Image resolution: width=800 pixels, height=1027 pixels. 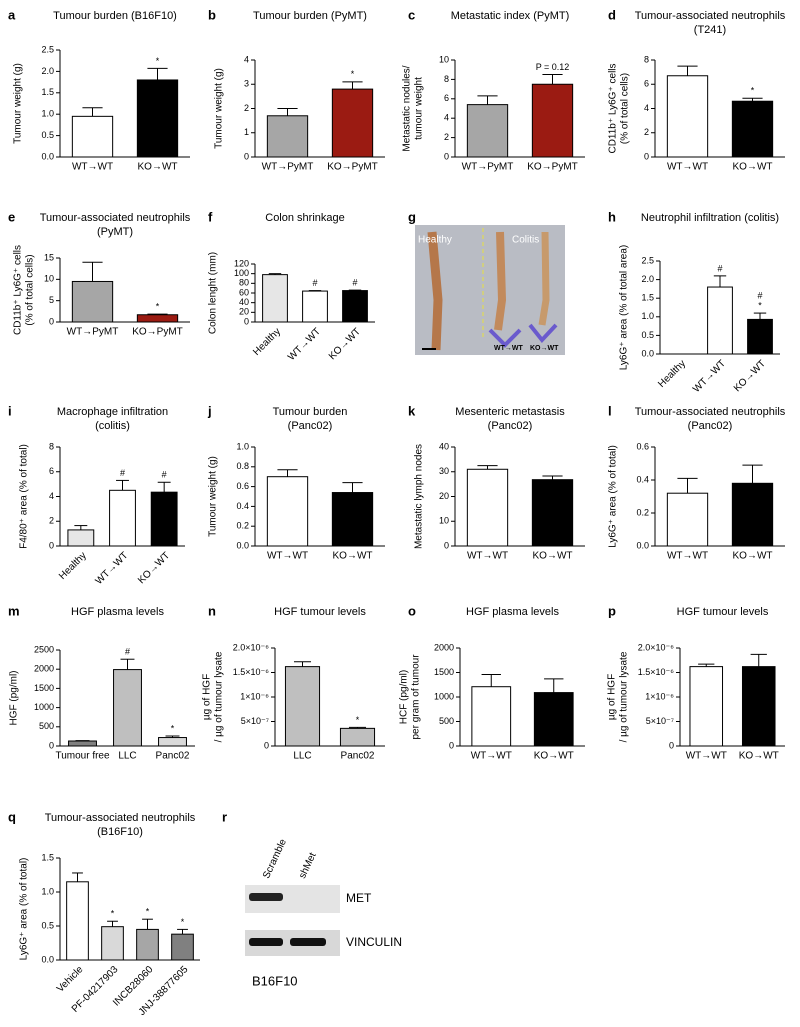 What do you see at coordinates (210, 216) in the screenshot?
I see `panel-letter: f` at bounding box center [210, 216].